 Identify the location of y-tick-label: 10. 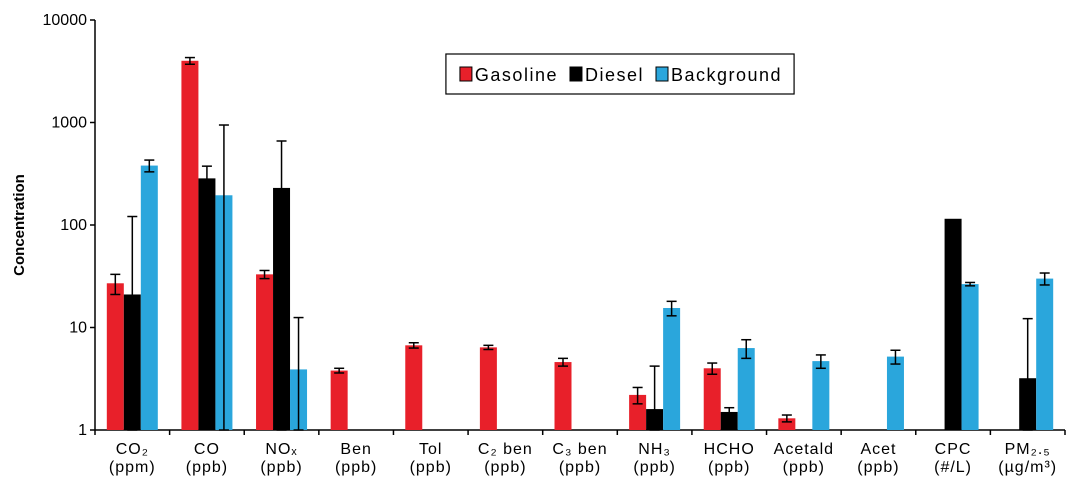
(78, 328).